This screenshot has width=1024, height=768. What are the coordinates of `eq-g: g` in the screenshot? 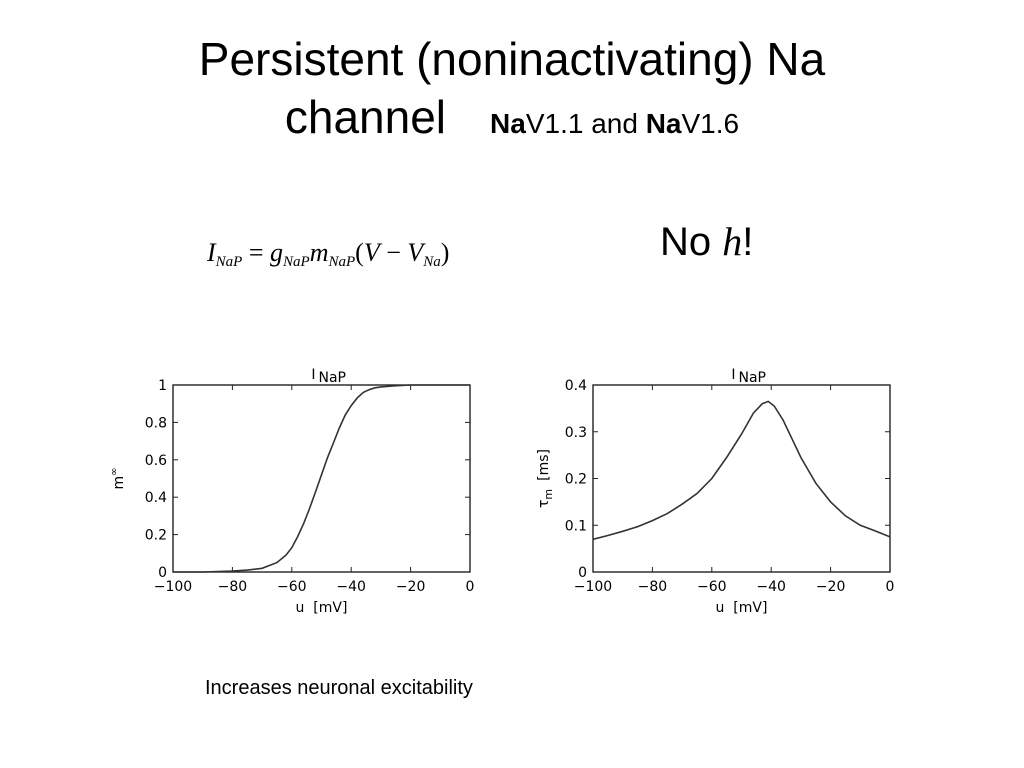 It's located at (277, 252).